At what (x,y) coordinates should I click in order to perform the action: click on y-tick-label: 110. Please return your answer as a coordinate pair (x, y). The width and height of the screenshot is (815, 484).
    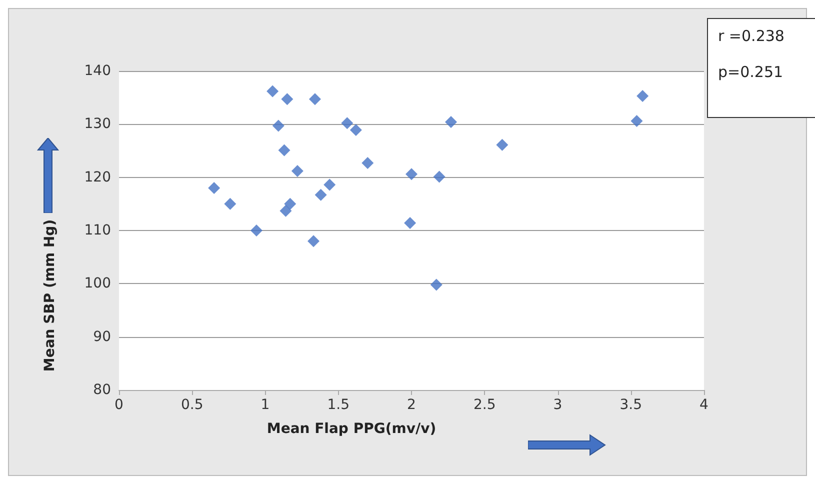
    Looking at the image, I should click on (97, 230).